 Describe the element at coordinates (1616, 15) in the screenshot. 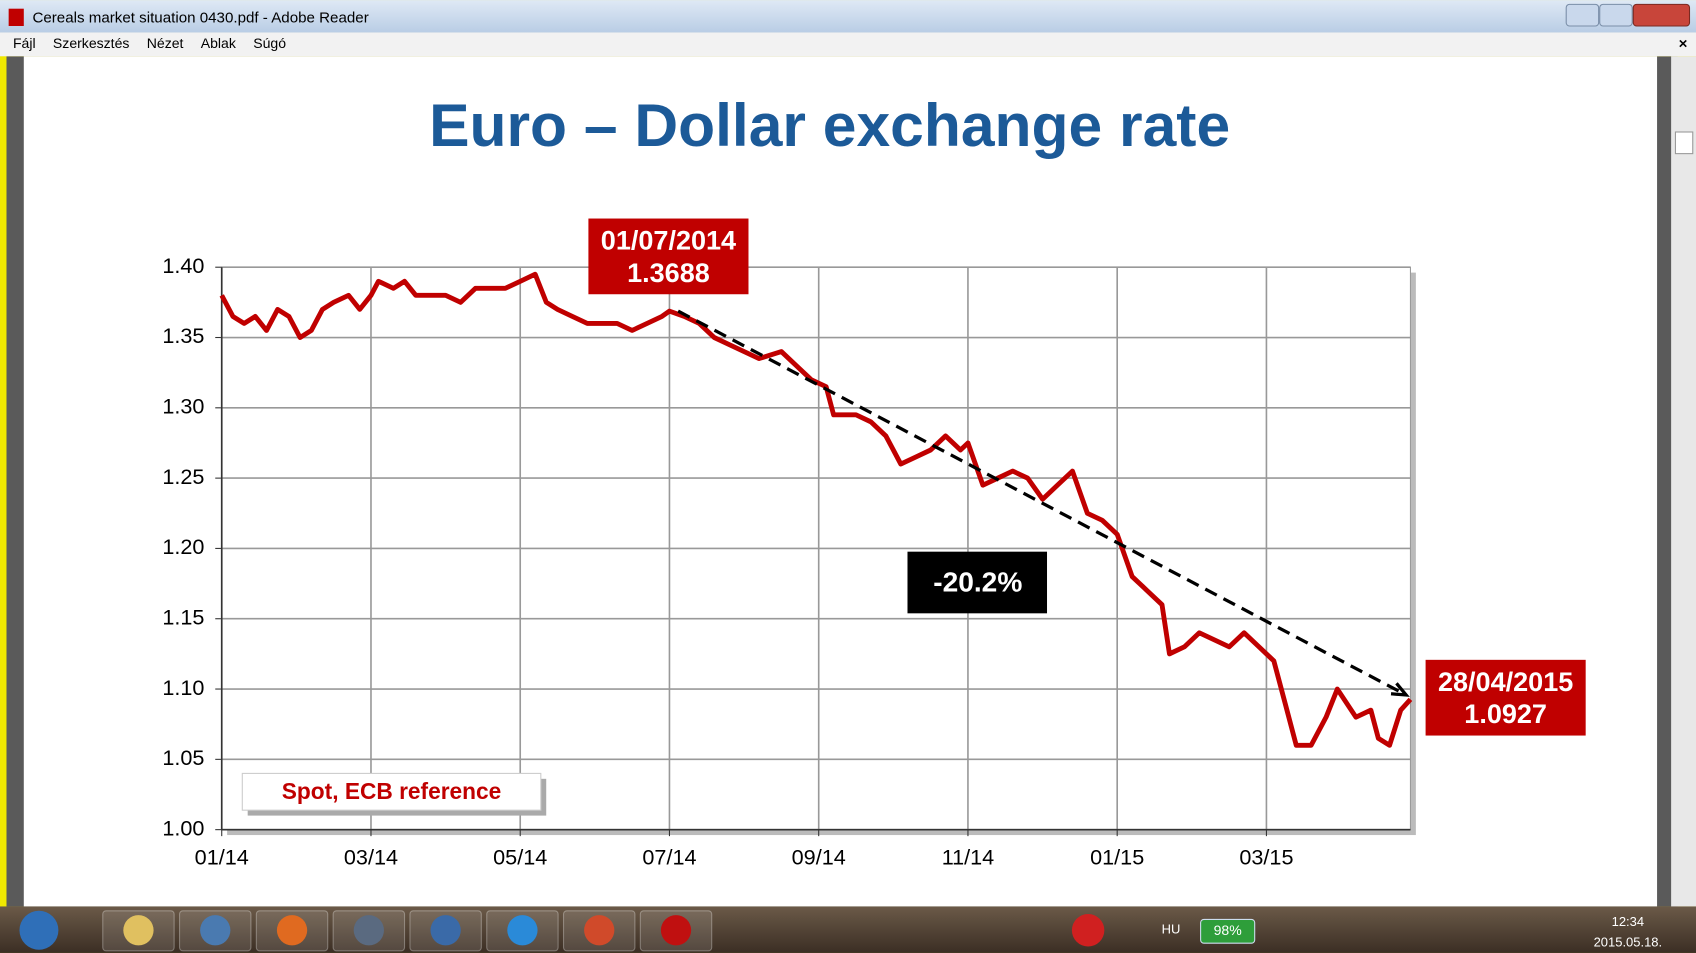

I see `restore-button` at that location.